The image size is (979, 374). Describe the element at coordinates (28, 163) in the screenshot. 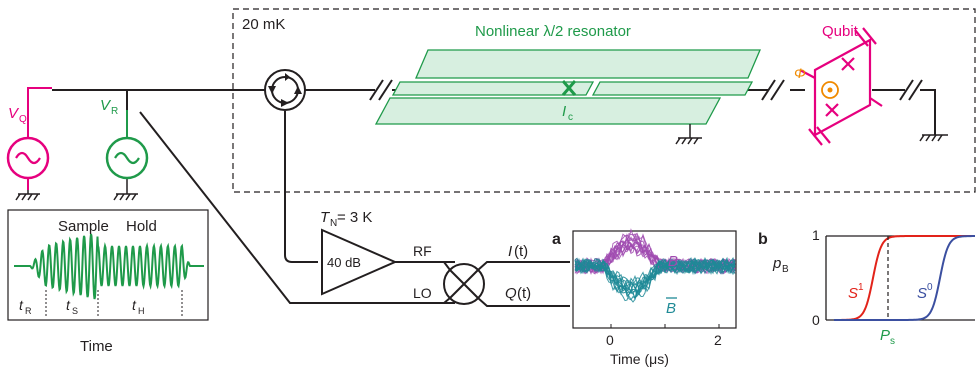

I see `qubit-drive-source-icon` at that location.